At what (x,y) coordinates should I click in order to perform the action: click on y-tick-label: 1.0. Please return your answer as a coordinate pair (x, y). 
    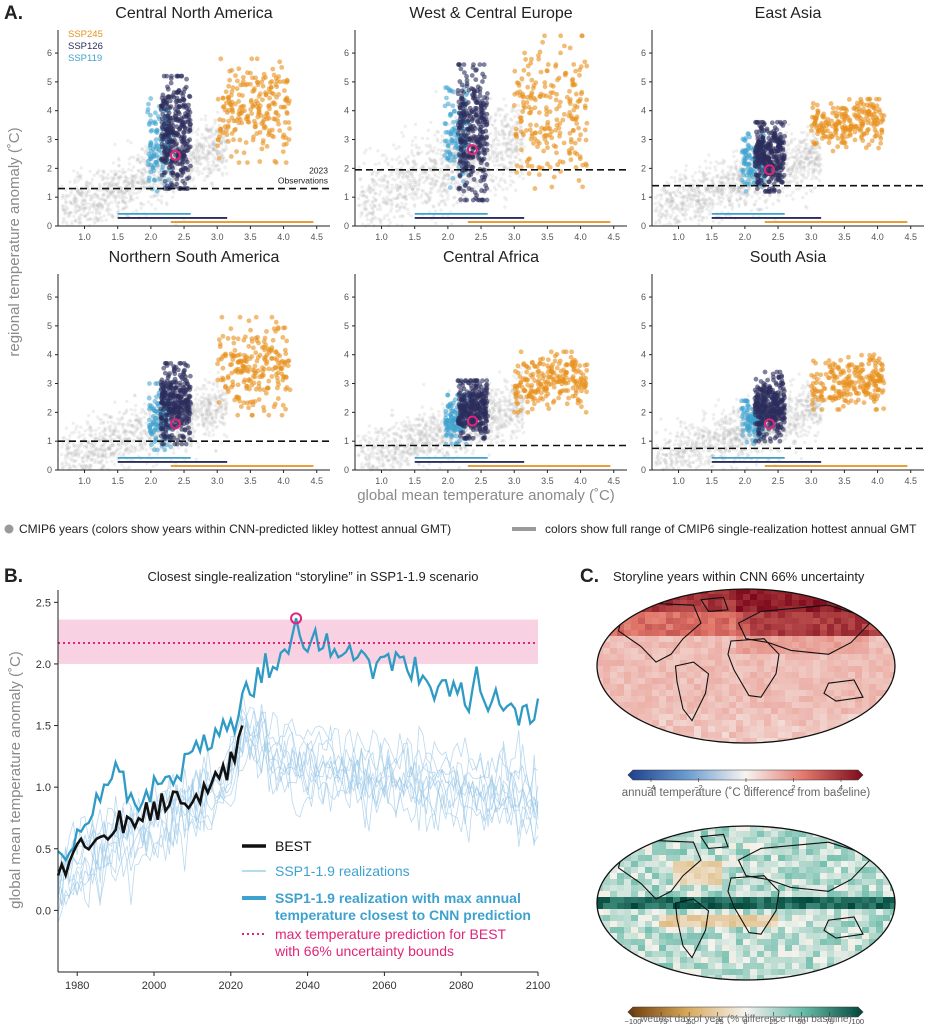
    Looking at the image, I should click on (43, 788).